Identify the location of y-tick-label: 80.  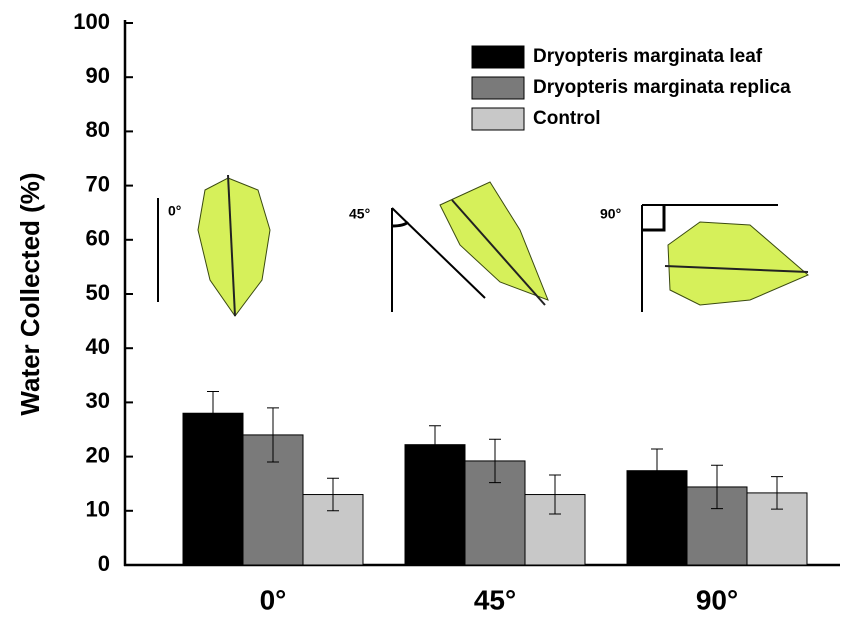
(98, 129).